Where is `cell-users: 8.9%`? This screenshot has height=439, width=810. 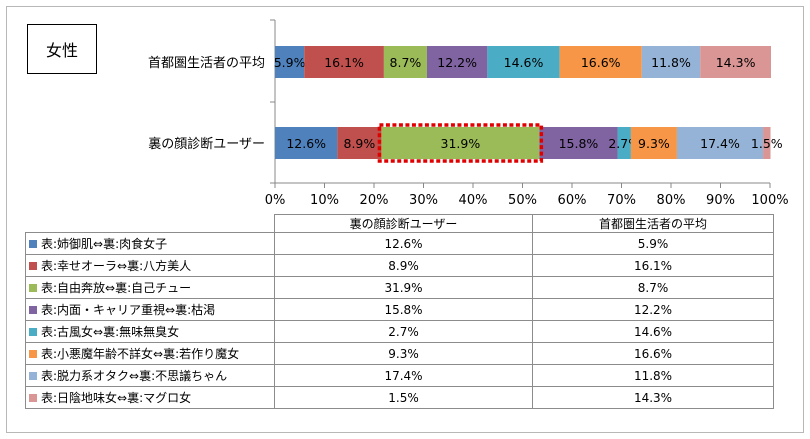 cell-users: 8.9% is located at coordinates (403, 265).